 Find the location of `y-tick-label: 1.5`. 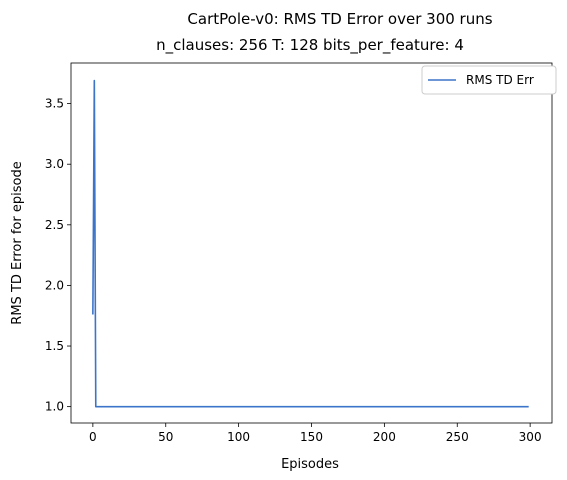

y-tick-label: 1.5 is located at coordinates (54, 346).